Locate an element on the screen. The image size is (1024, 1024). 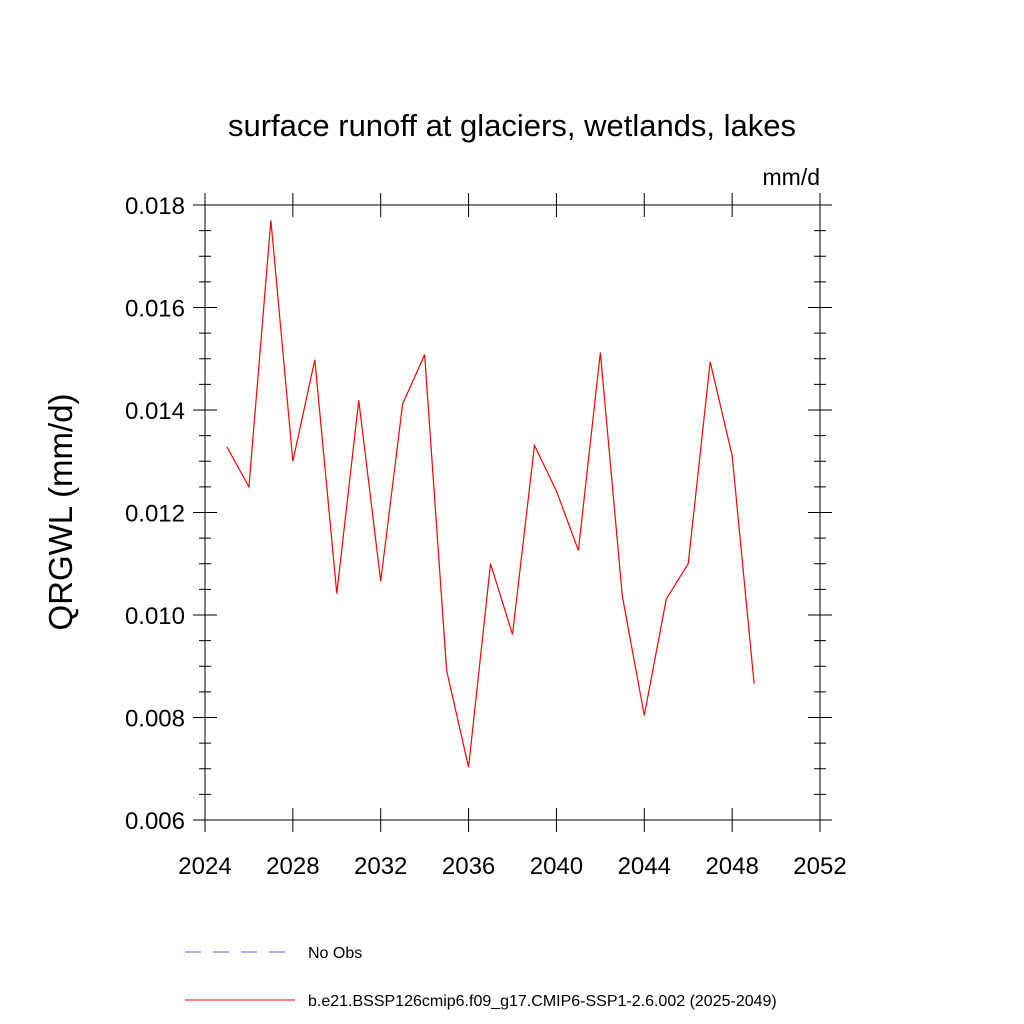
y-tick-label: 0.012 is located at coordinates (155, 514).